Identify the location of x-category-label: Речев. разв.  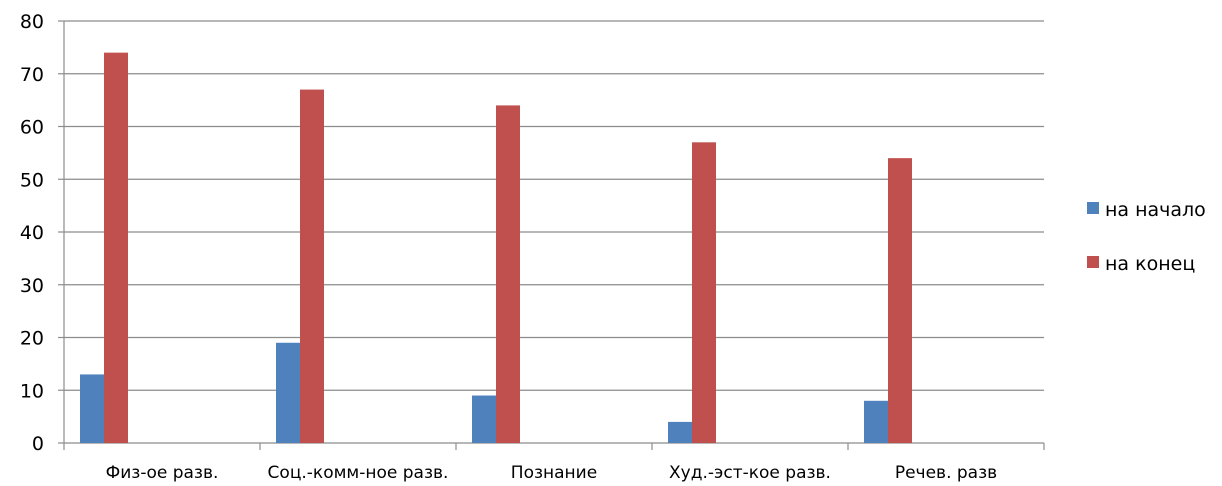
(946, 473).